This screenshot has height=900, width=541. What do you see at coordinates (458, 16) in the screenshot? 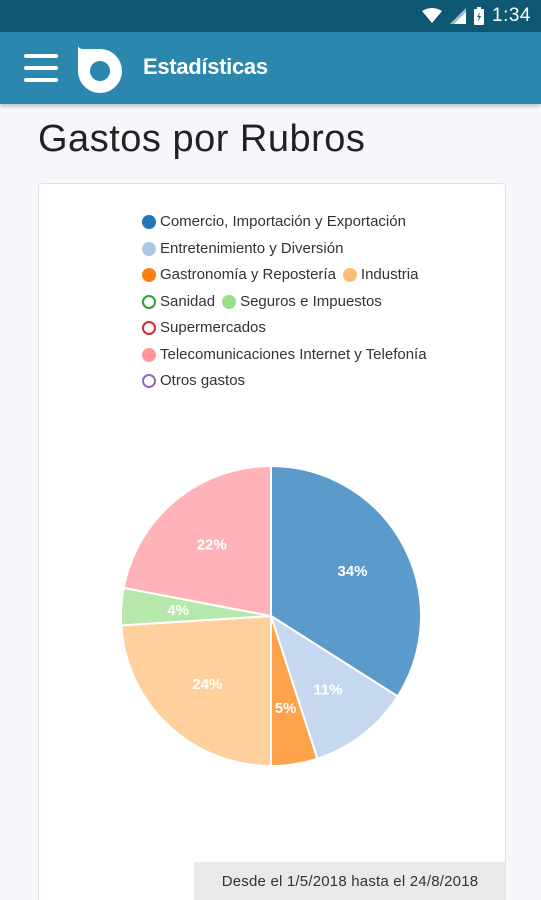
I see `signal-icon` at bounding box center [458, 16].